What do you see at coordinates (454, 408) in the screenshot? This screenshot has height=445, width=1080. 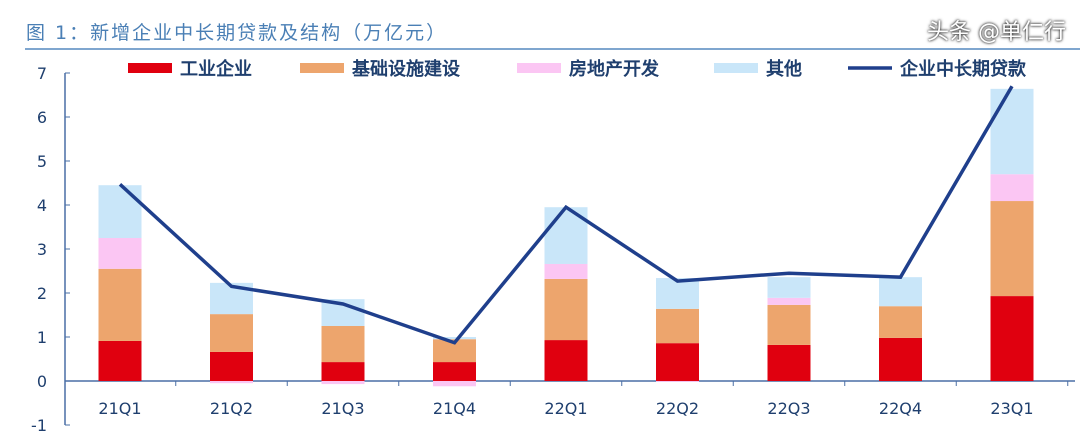 I see `x-tick-label: 21Q4` at bounding box center [454, 408].